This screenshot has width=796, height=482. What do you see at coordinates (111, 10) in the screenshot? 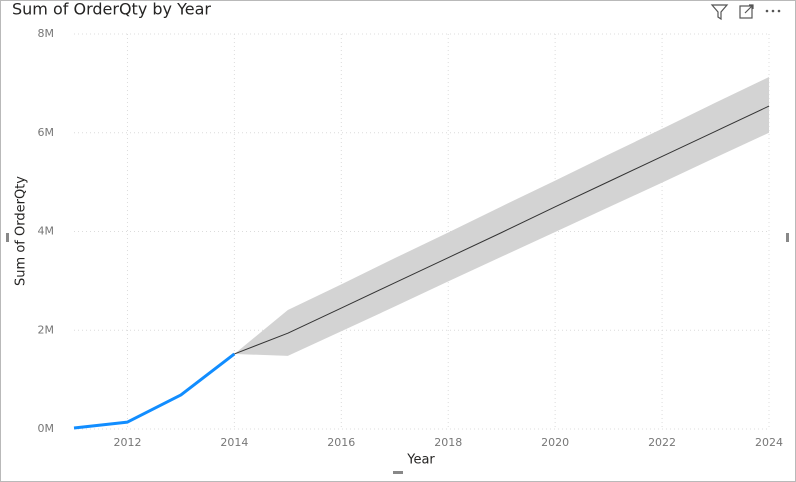
I see `chart-title: Sum of OrderQty by Year` at bounding box center [111, 10].